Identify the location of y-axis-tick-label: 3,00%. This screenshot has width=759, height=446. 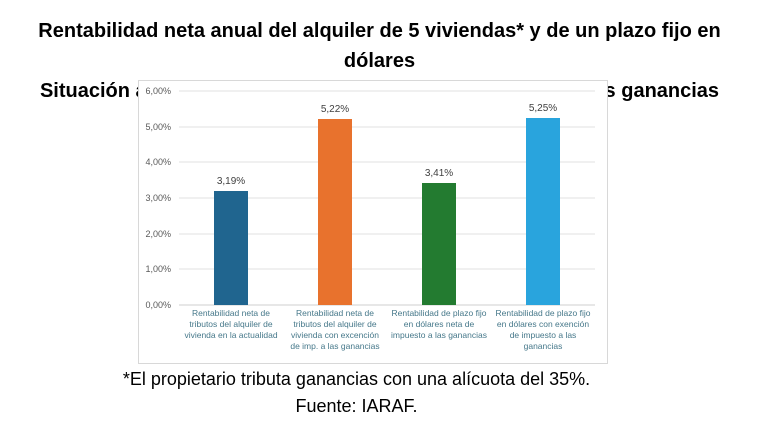
(158, 198).